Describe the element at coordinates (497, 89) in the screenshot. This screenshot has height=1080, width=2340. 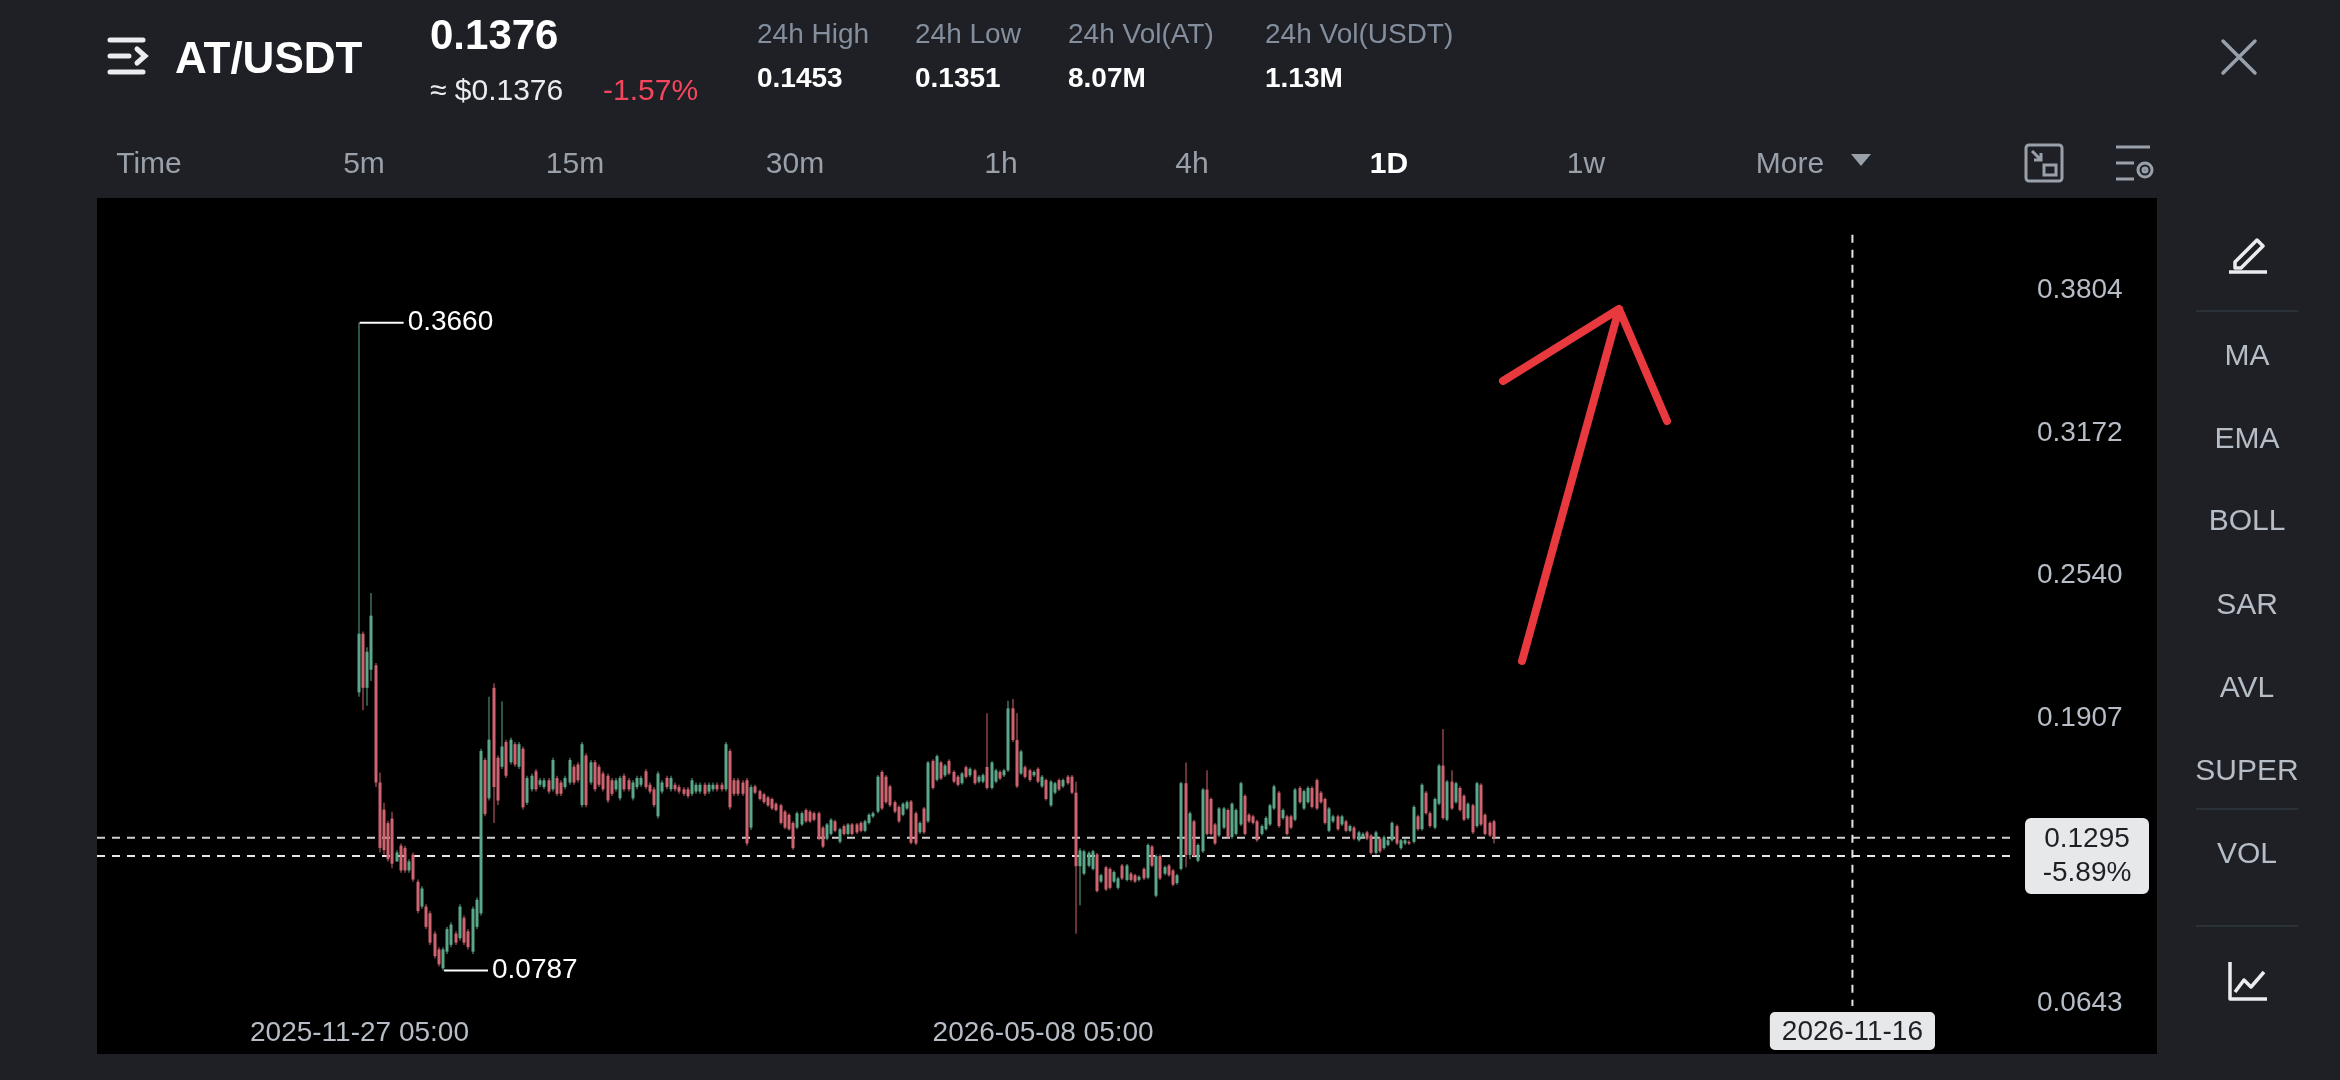
I see `text: ≈ $0.1376` at that location.